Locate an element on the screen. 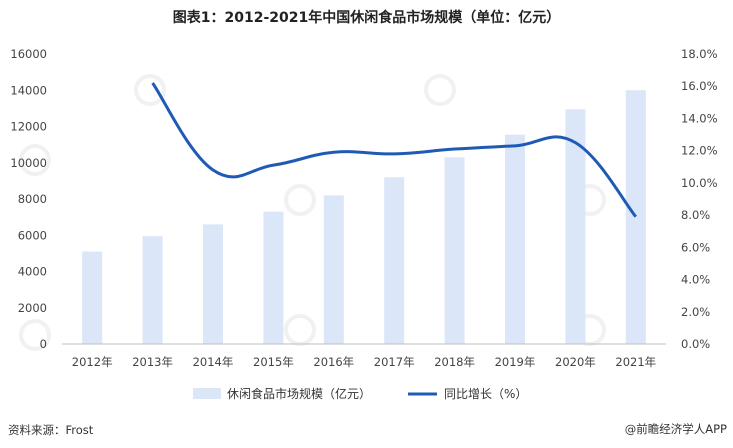  brand-credit: @前瞻经济学人APP is located at coordinates (675, 429).